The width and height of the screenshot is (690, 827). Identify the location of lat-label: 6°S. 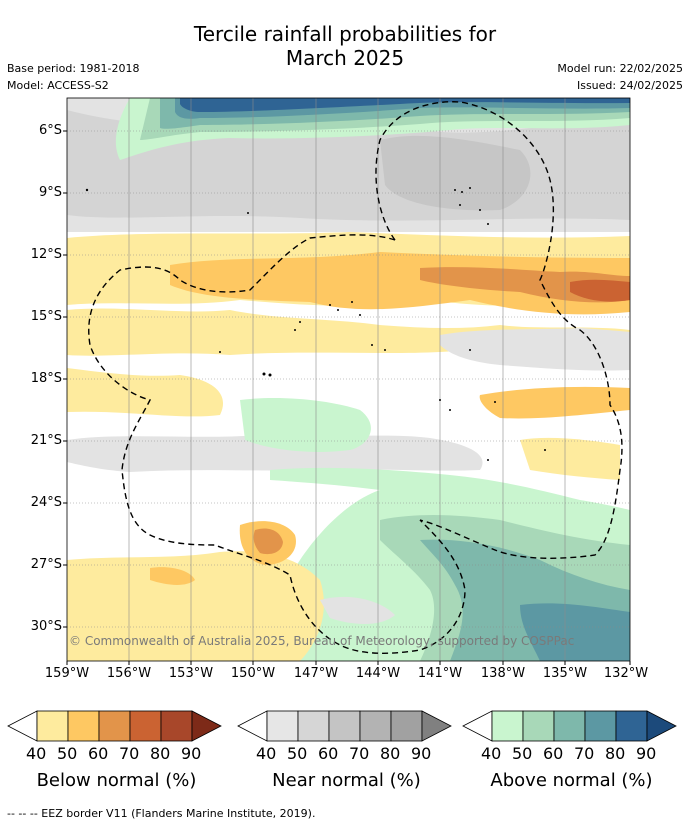
(50, 130).